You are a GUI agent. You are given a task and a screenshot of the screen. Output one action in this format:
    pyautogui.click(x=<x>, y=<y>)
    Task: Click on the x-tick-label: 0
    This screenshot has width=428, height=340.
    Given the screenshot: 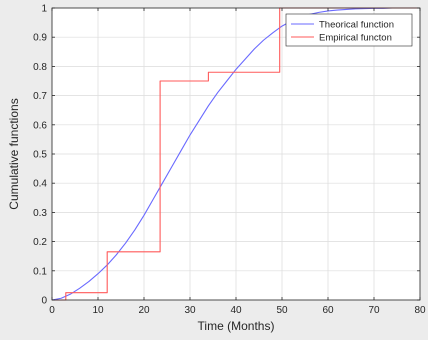 What is the action you would take?
    pyautogui.click(x=52, y=310)
    